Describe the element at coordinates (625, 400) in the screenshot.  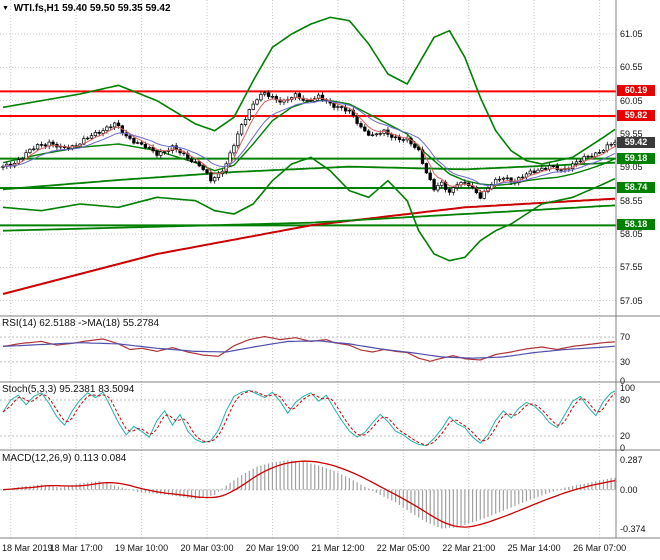
I see `stoch-axis-label: 80` at that location.